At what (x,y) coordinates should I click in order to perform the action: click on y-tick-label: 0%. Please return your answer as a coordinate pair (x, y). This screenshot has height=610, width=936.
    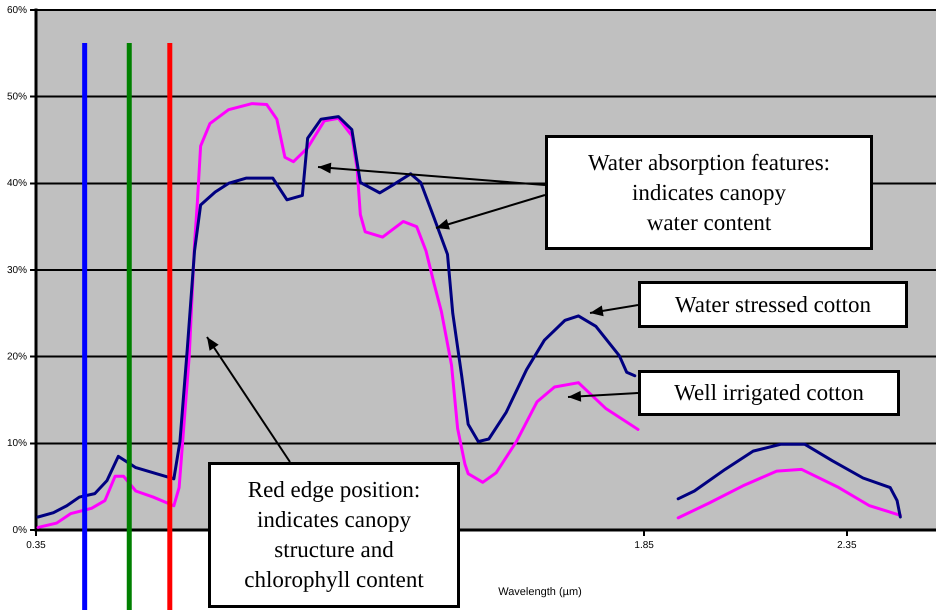
    Looking at the image, I should click on (20, 530).